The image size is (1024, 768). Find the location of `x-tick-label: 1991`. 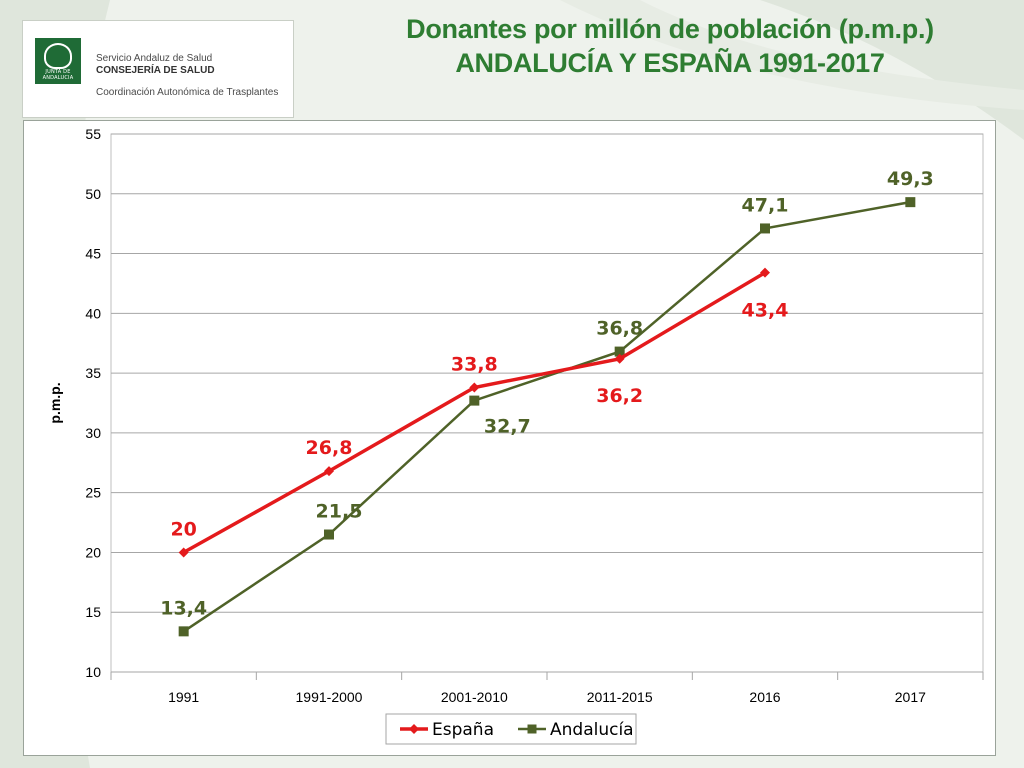

x-tick-label: 1991 is located at coordinates (183, 697).